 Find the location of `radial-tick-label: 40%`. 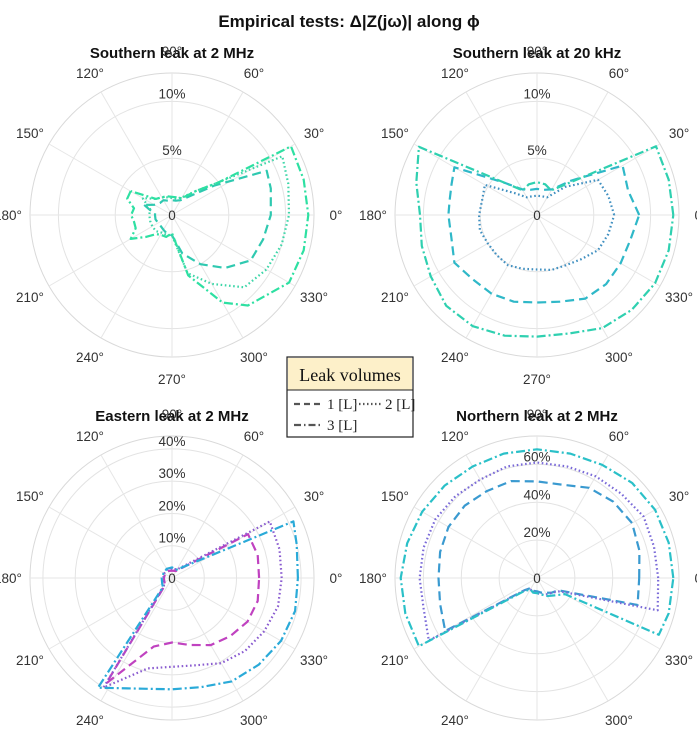

radial-tick-label: 40% is located at coordinates (171, 441).